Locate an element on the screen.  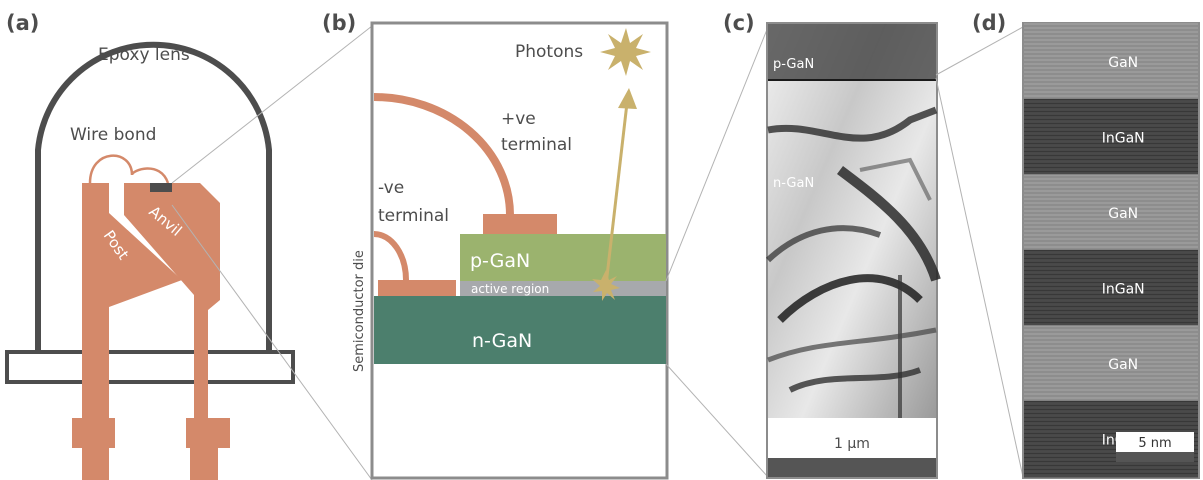
neg-terminal-wire is located at coordinates (391, 256).